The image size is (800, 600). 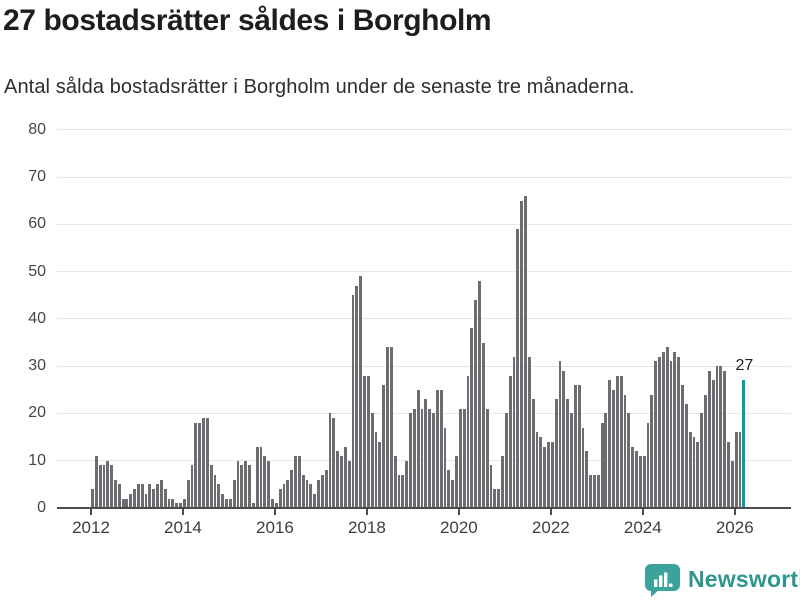 What do you see at coordinates (37, 271) in the screenshot?
I see `y-axis-label: 50` at bounding box center [37, 271].